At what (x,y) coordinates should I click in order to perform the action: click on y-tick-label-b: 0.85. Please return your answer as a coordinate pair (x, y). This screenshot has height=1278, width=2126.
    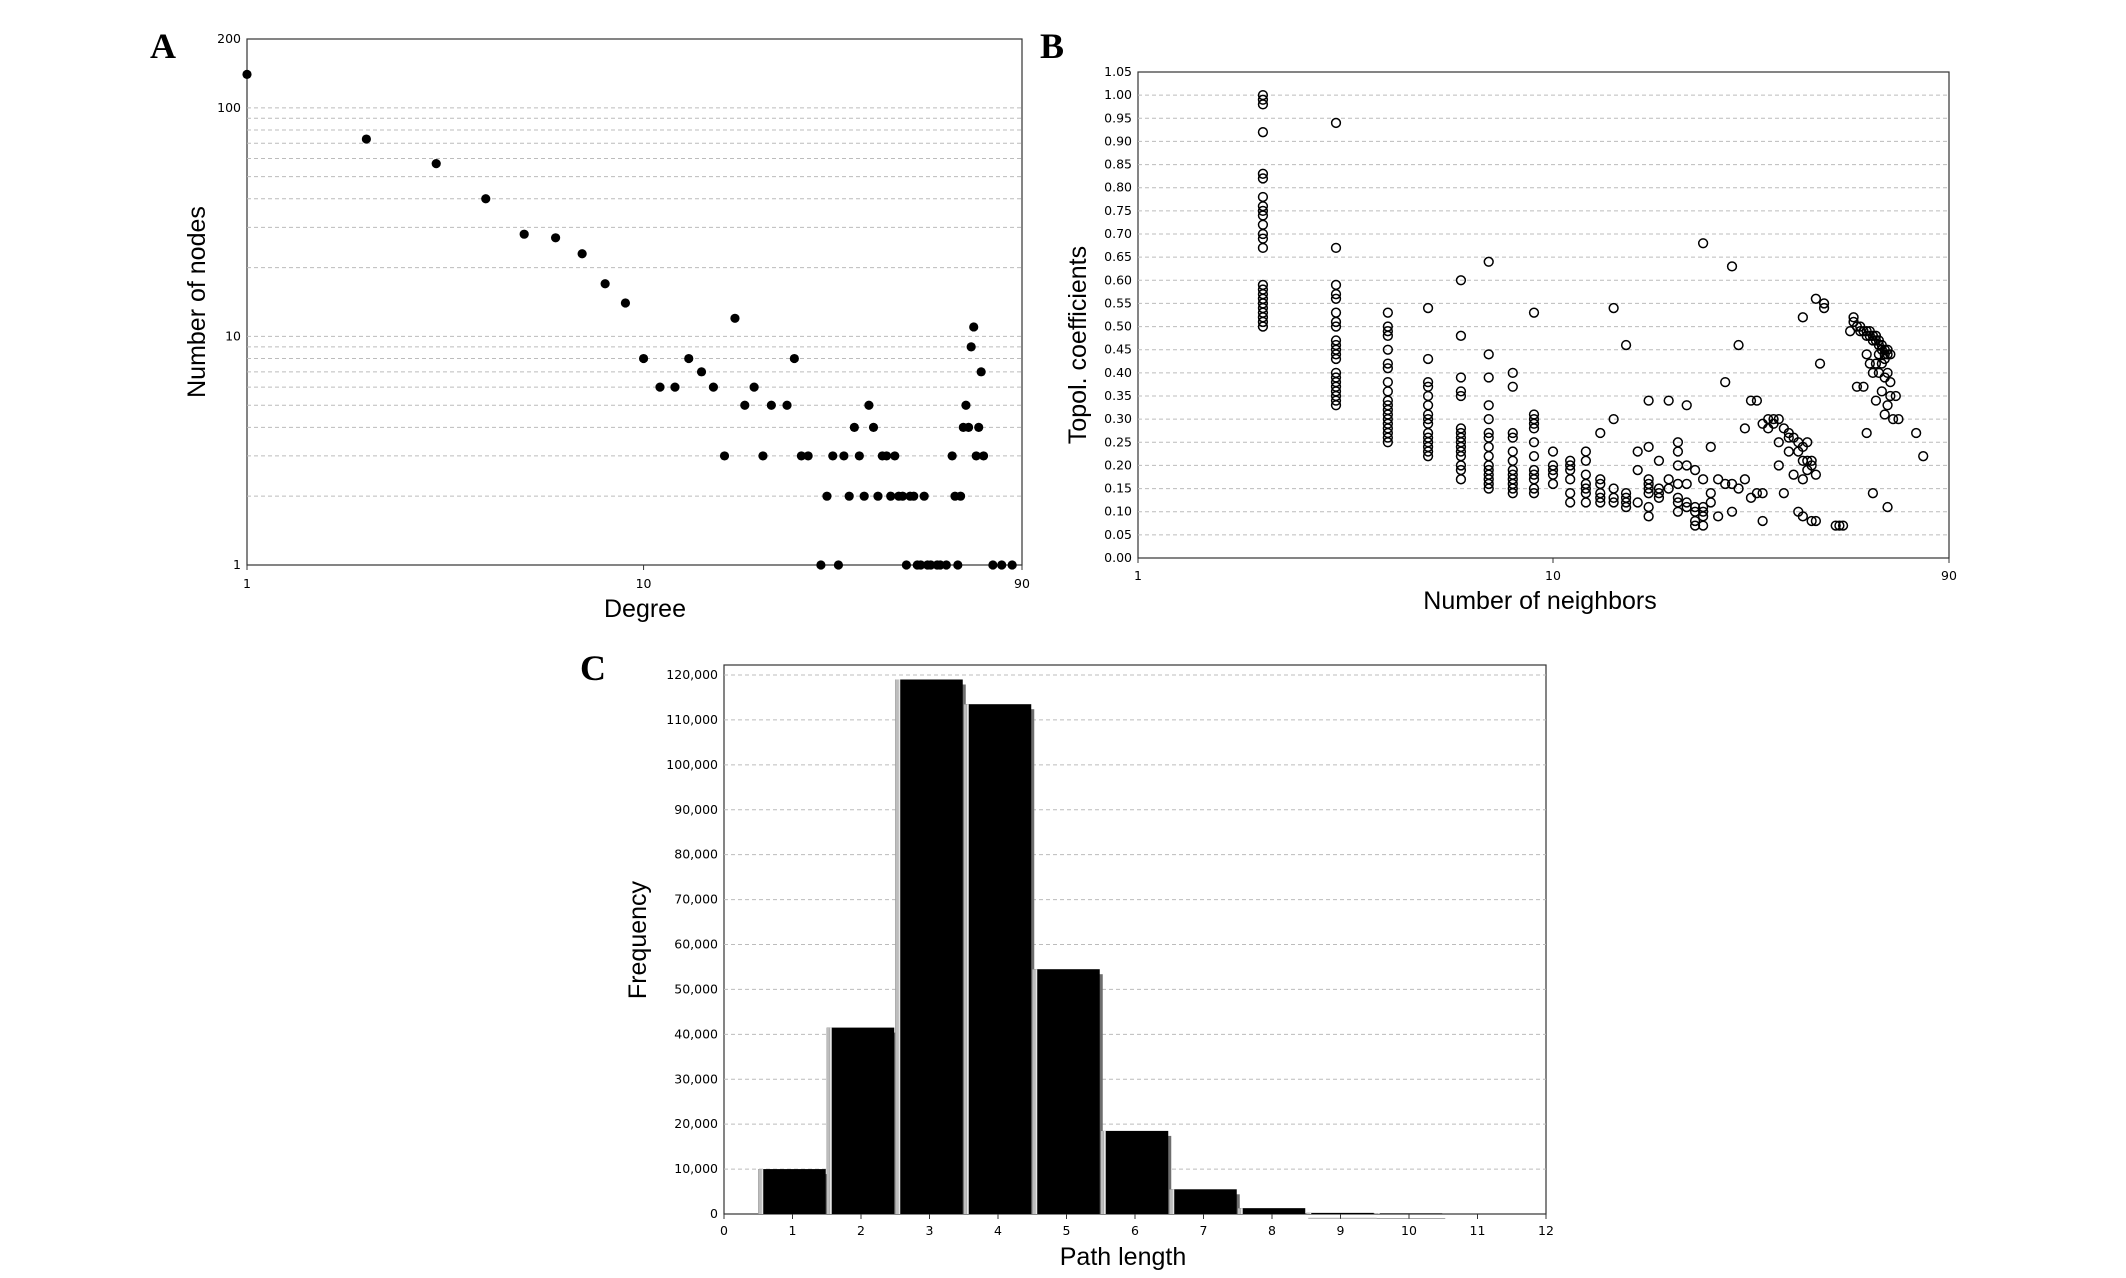
    Looking at the image, I should click on (1118, 164).